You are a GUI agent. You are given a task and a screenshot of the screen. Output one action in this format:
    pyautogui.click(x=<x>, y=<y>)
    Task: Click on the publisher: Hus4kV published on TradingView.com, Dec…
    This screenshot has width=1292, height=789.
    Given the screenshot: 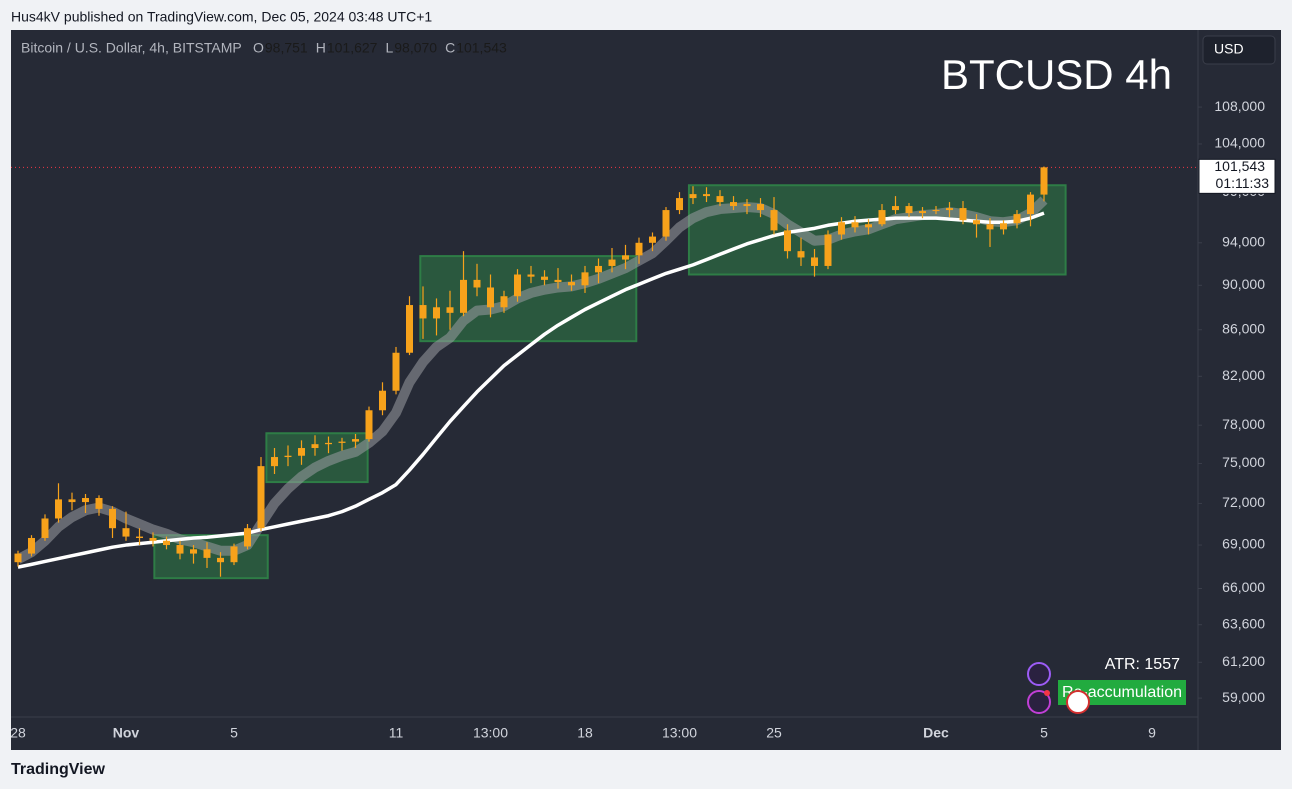 What is the action you would take?
    pyautogui.click(x=221, y=17)
    